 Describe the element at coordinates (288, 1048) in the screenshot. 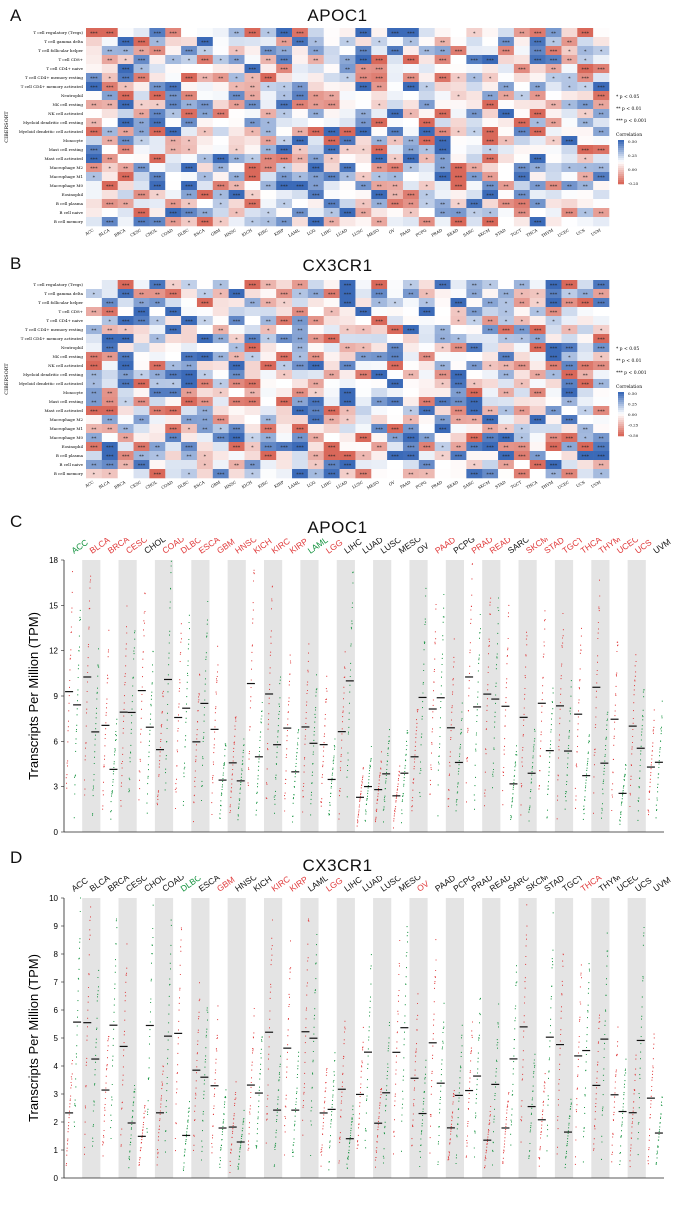

I see `tumor-dots` at that location.